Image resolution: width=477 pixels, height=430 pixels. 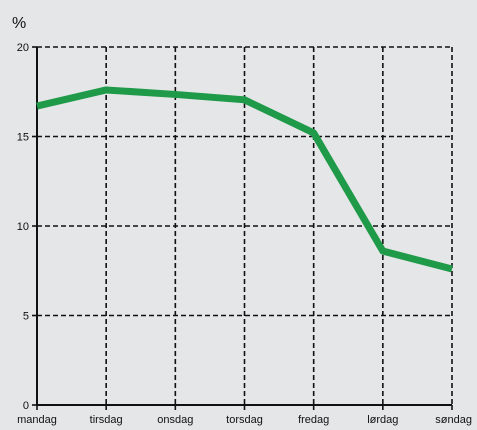 What do you see at coordinates (23, 48) in the screenshot?
I see `y-tick-label-20: 20` at bounding box center [23, 48].